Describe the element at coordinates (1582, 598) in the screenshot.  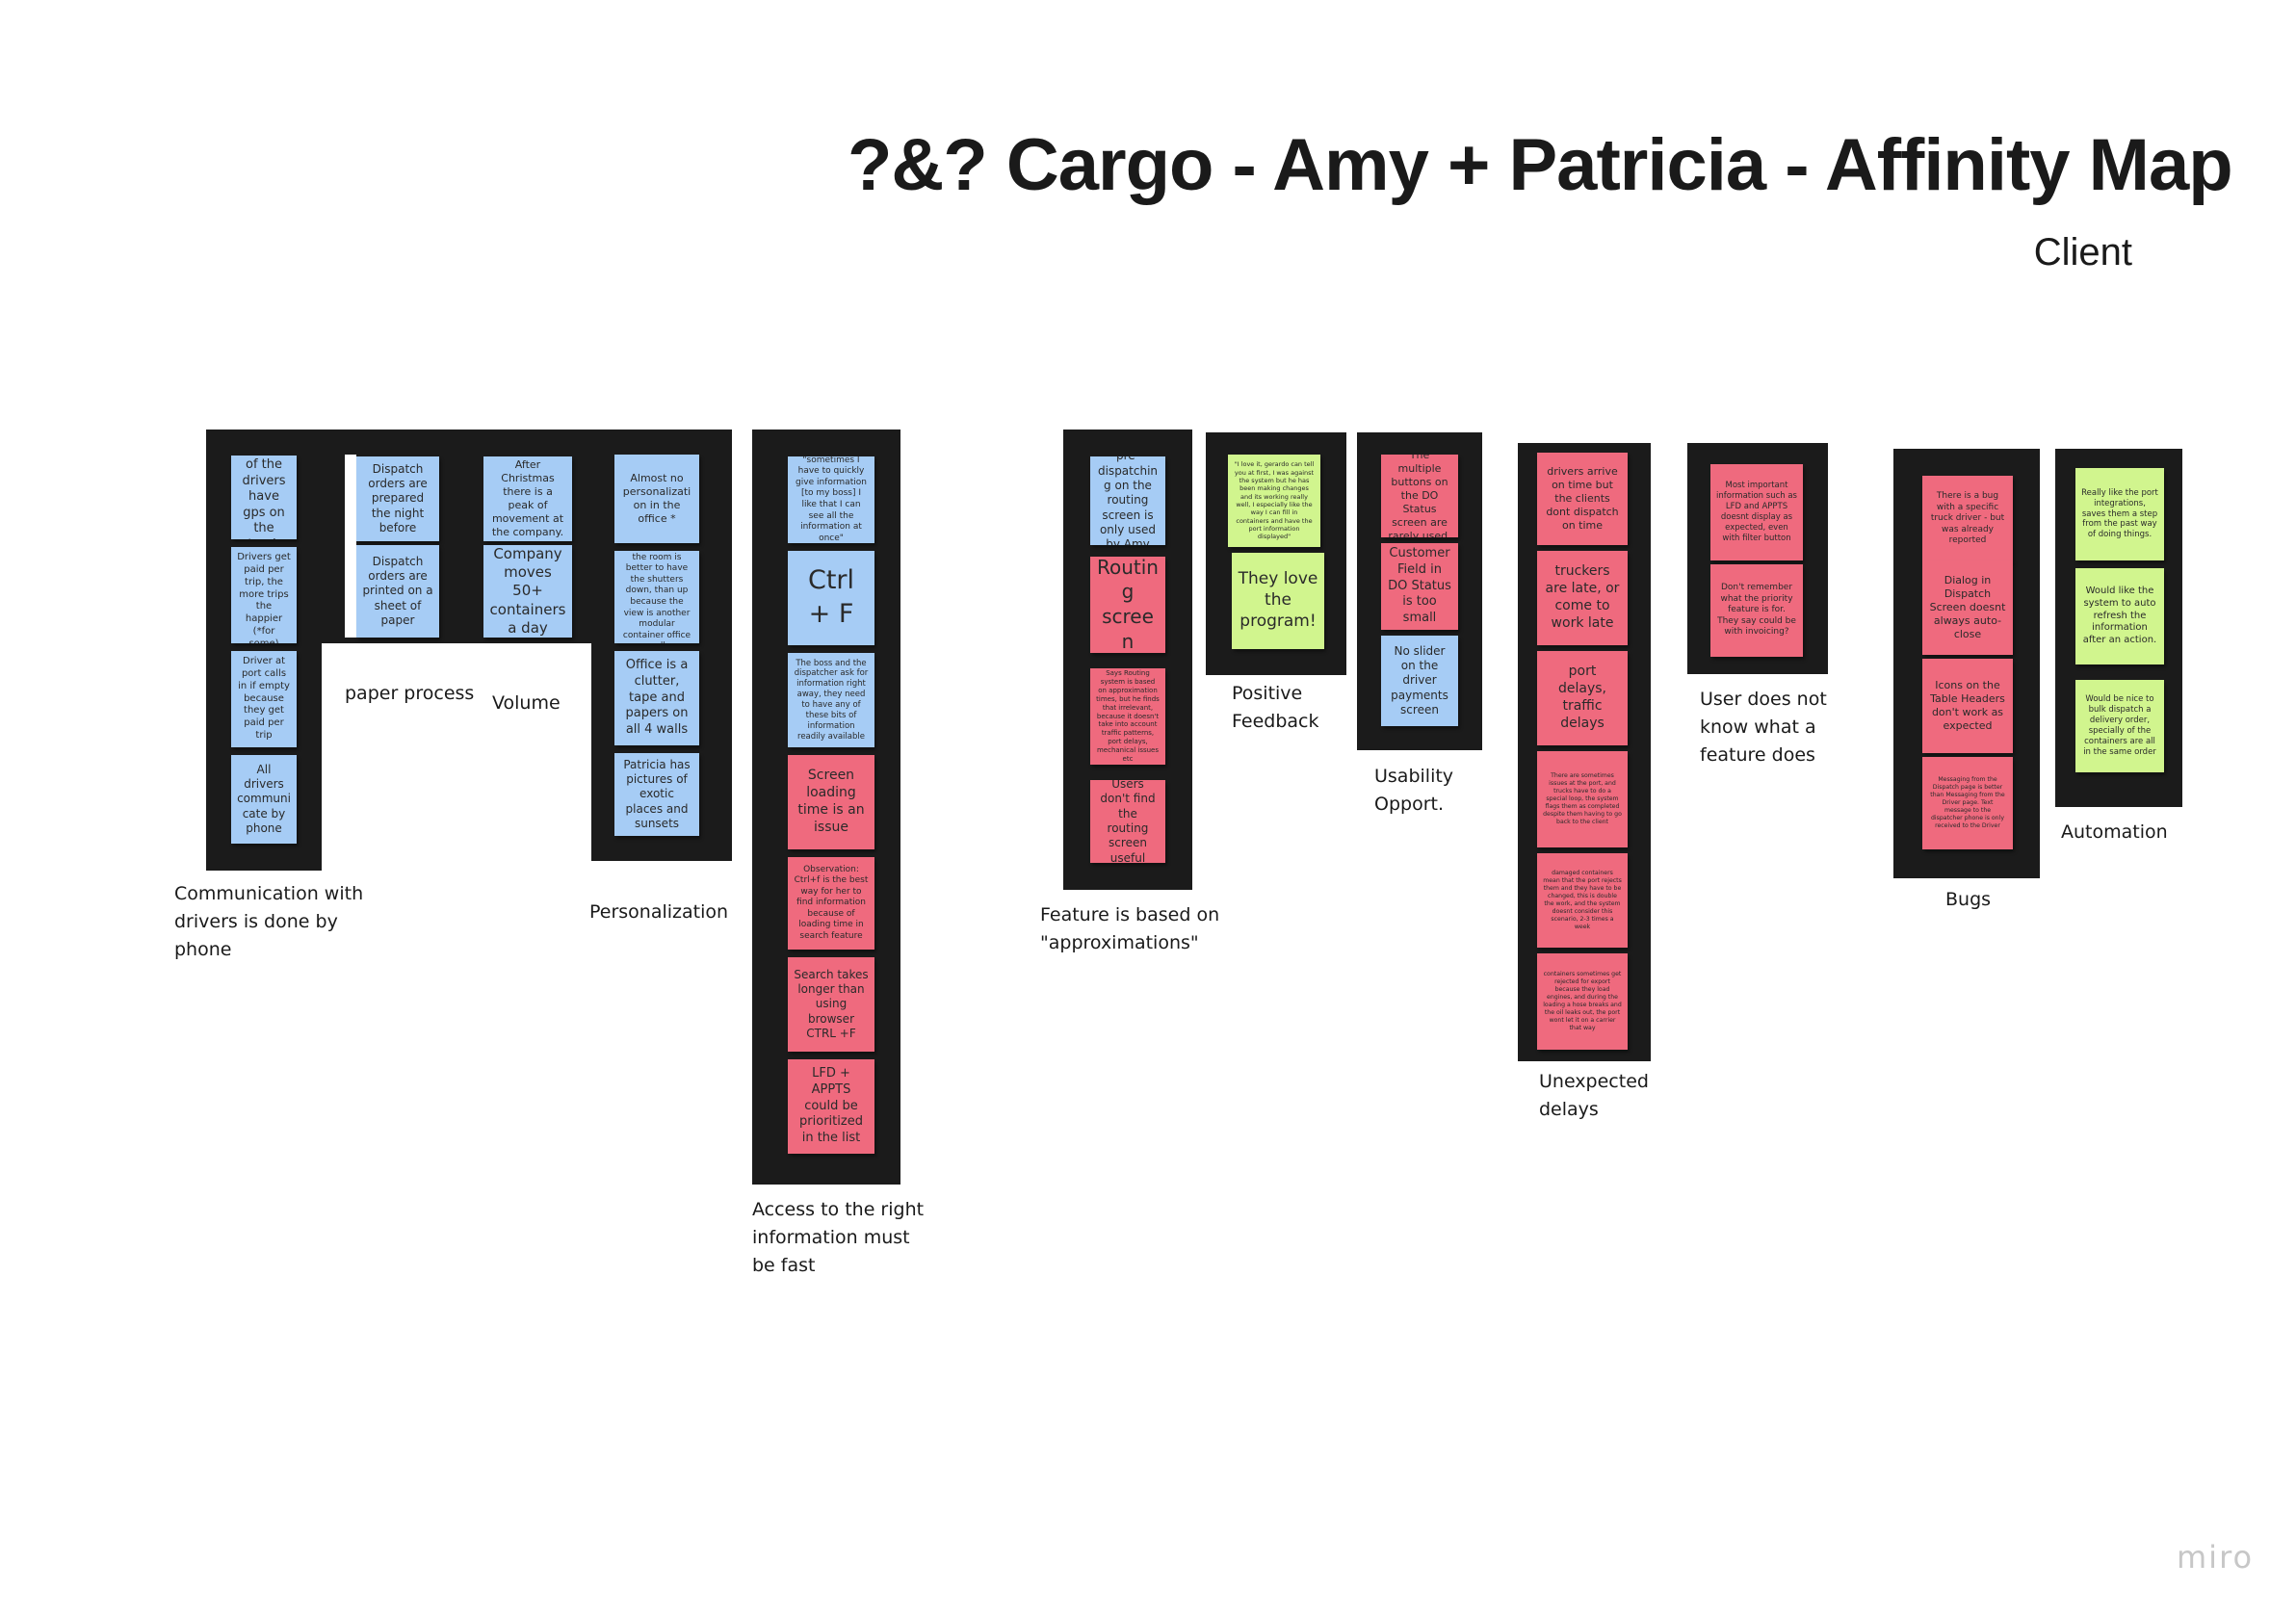
I see `sticky-note: truckers are late, or come to work late` at that location.